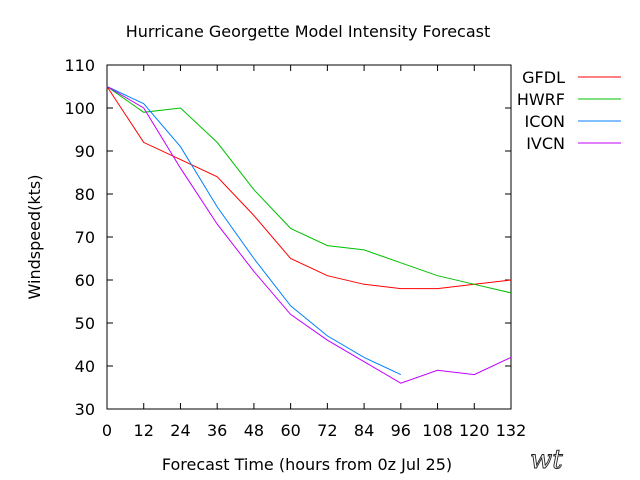  What do you see at coordinates (474, 430) in the screenshot?
I see `x-tick-label: 120` at bounding box center [474, 430].